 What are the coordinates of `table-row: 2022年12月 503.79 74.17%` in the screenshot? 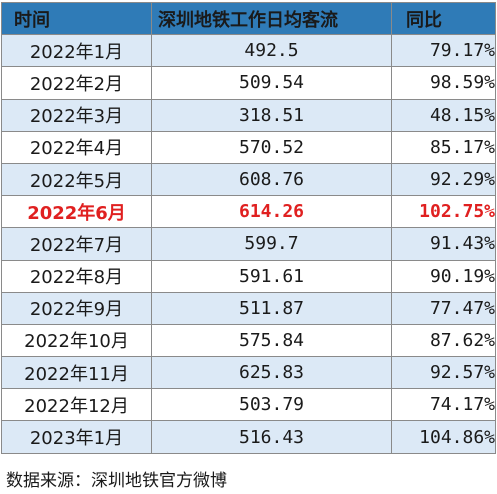 It's located at (248, 405).